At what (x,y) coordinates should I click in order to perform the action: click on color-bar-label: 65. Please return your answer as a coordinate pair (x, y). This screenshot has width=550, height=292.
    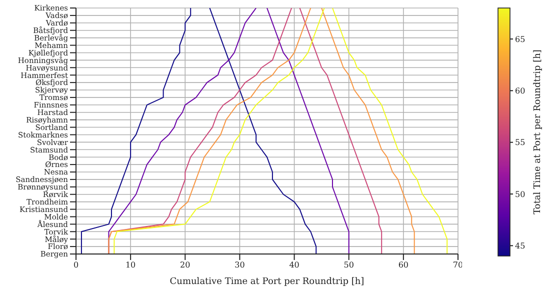
    Looking at the image, I should click on (520, 39).